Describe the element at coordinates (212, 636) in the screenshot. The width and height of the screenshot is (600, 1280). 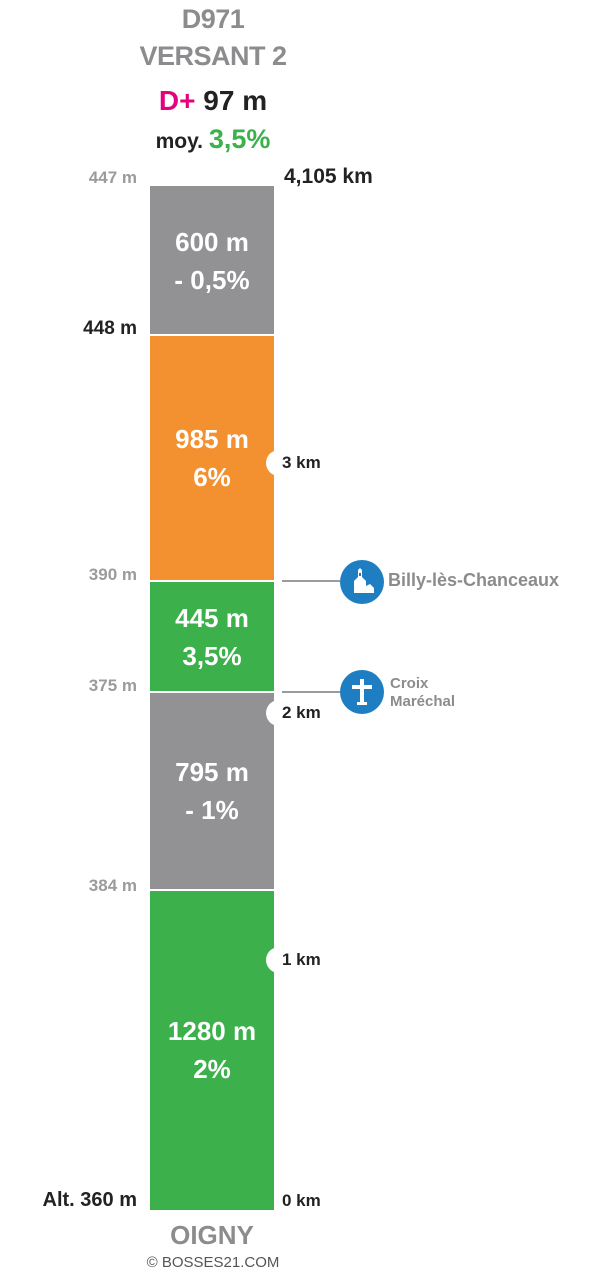
I see `segment-3: 445 m 3,5%` at that location.